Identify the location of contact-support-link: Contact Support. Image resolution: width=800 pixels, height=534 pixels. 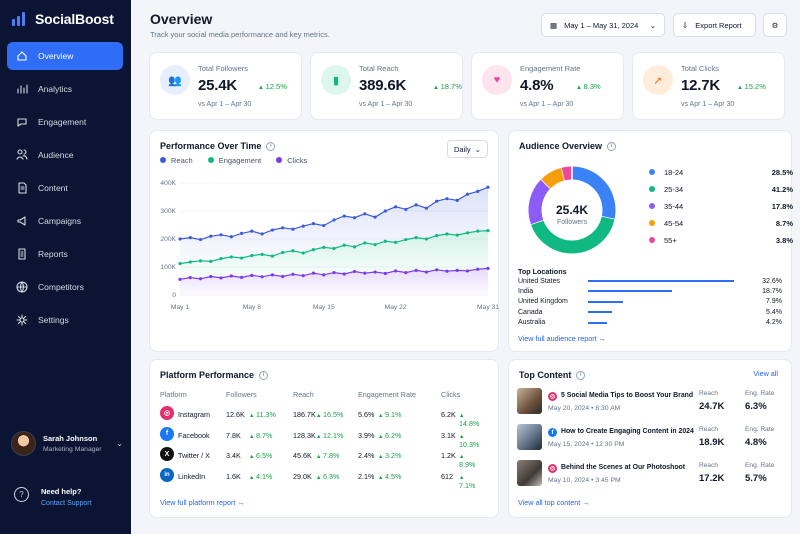
(66, 503).